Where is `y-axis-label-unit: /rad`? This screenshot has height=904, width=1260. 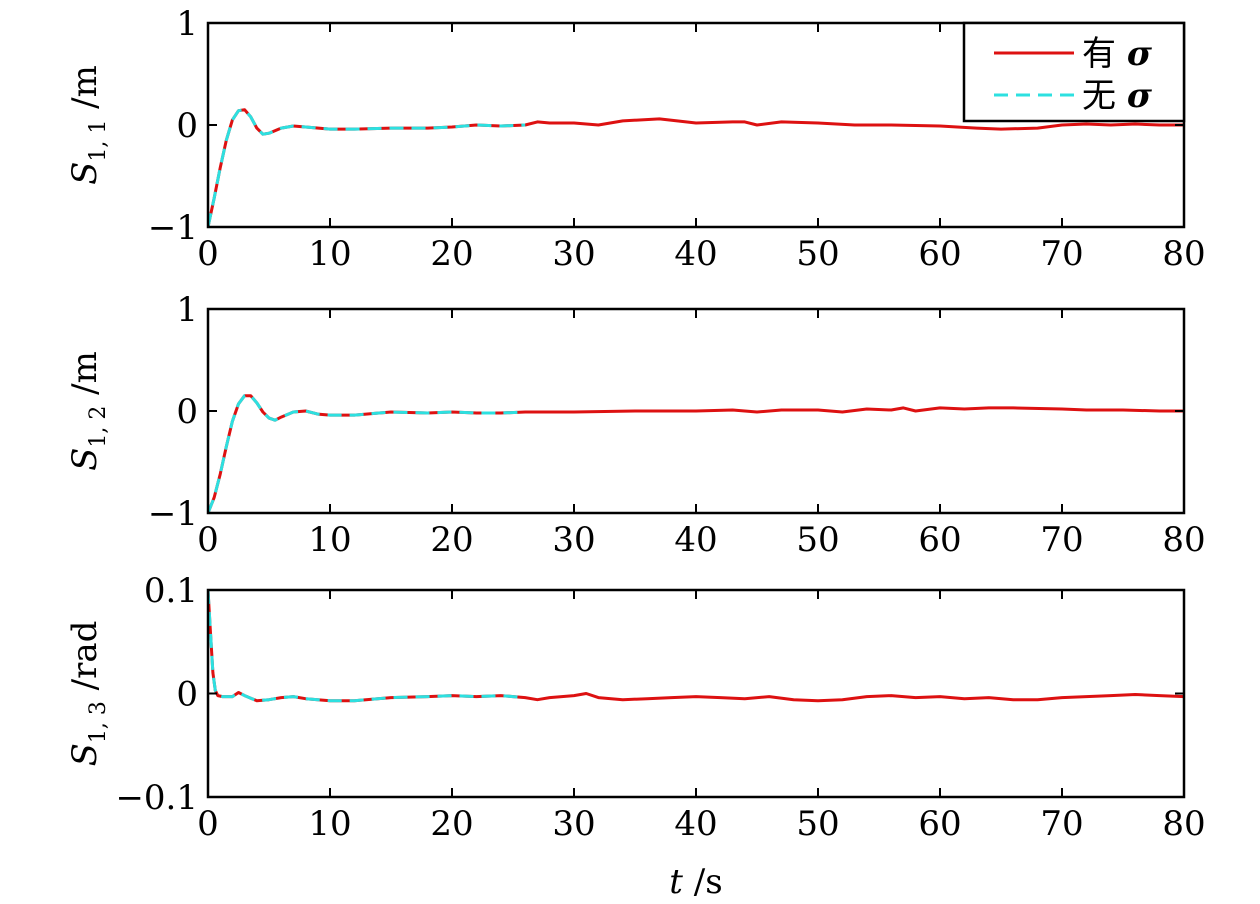 y-axis-label-unit: /rad is located at coordinates (85, 661).